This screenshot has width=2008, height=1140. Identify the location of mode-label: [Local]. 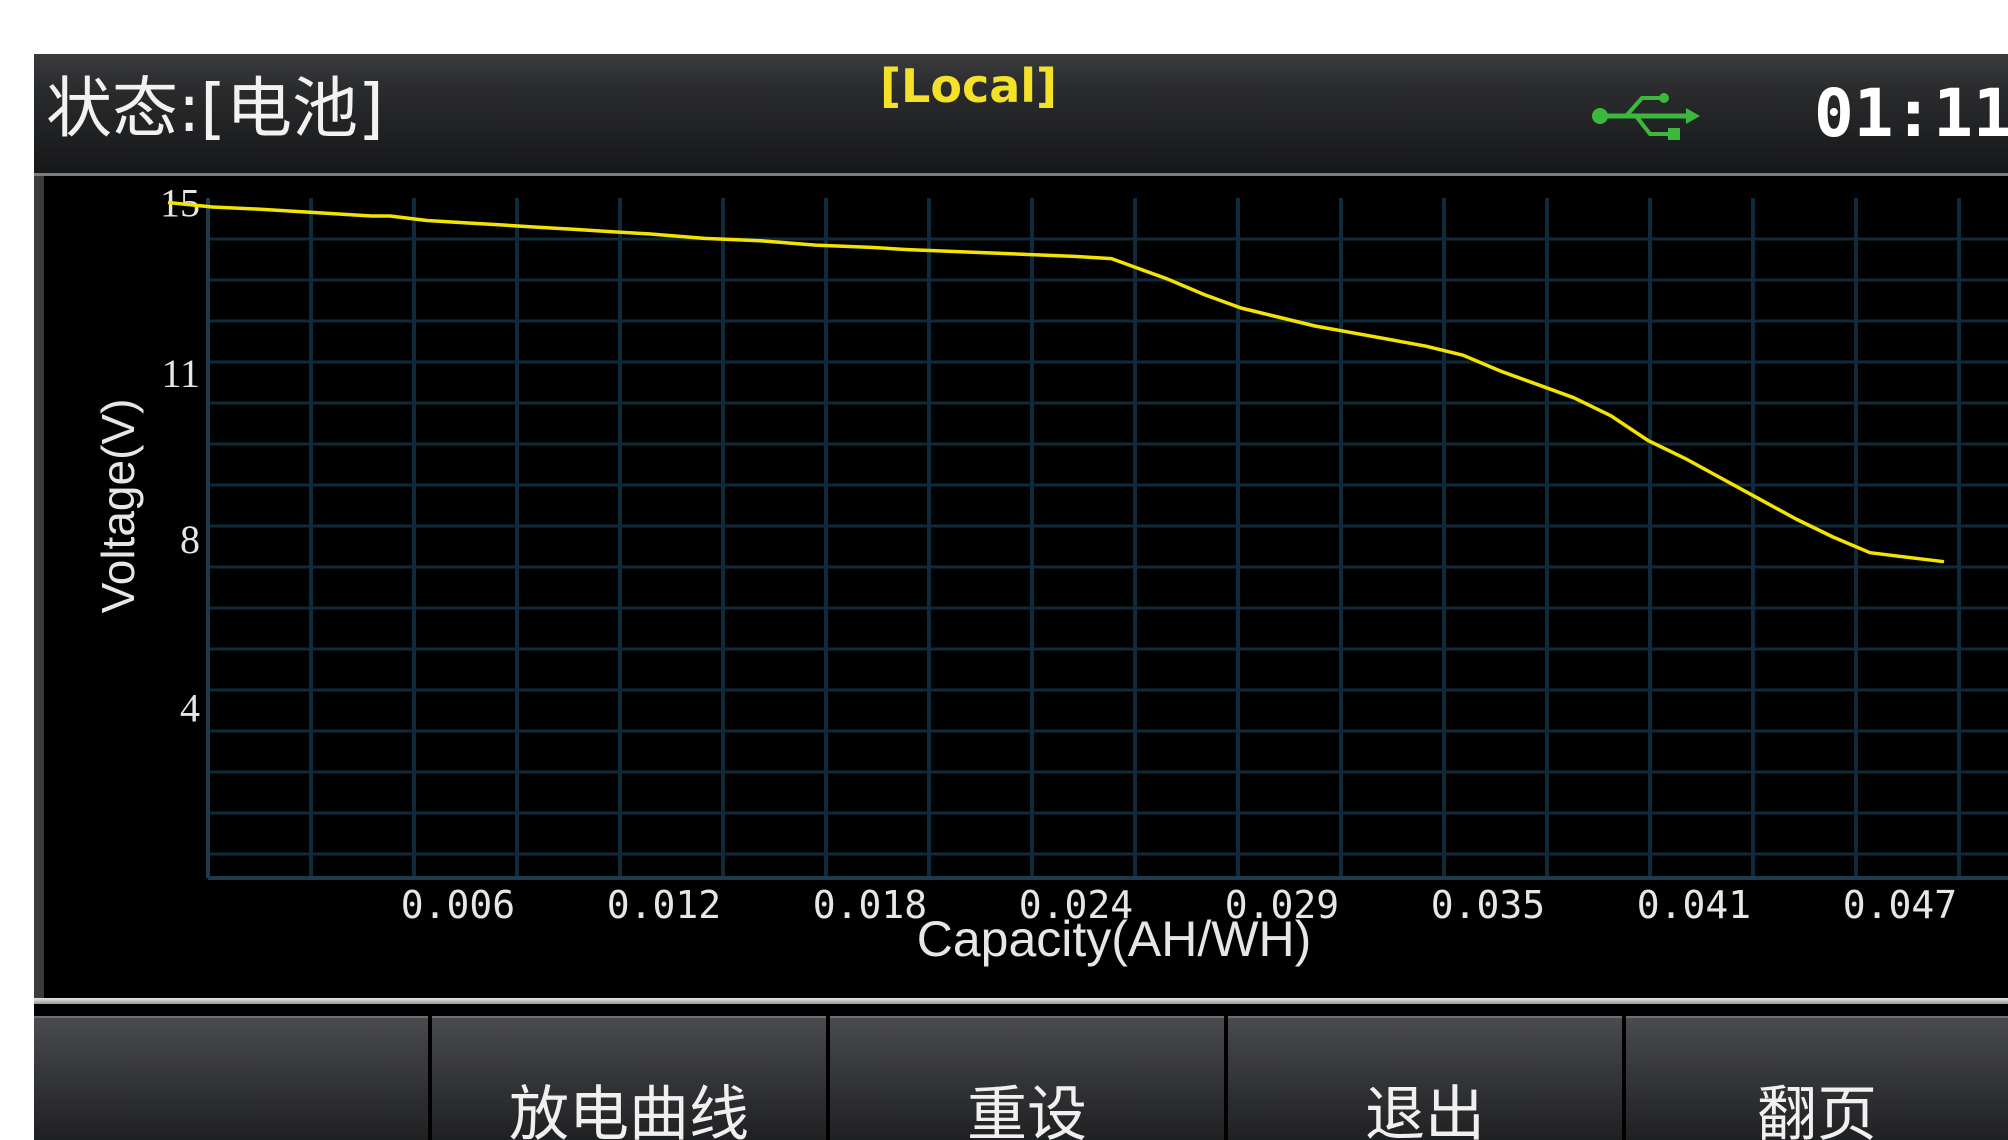
(968, 86).